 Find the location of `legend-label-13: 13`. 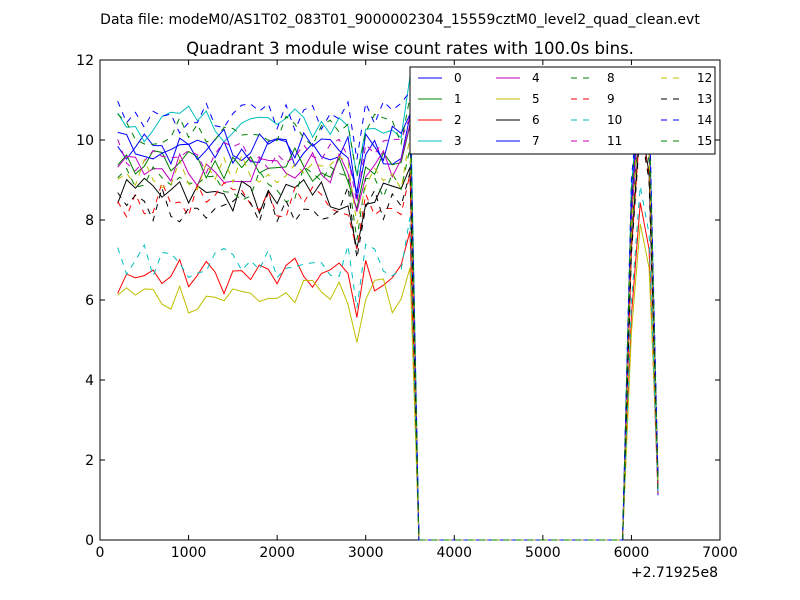

legend-label-13: 13 is located at coordinates (704, 99).